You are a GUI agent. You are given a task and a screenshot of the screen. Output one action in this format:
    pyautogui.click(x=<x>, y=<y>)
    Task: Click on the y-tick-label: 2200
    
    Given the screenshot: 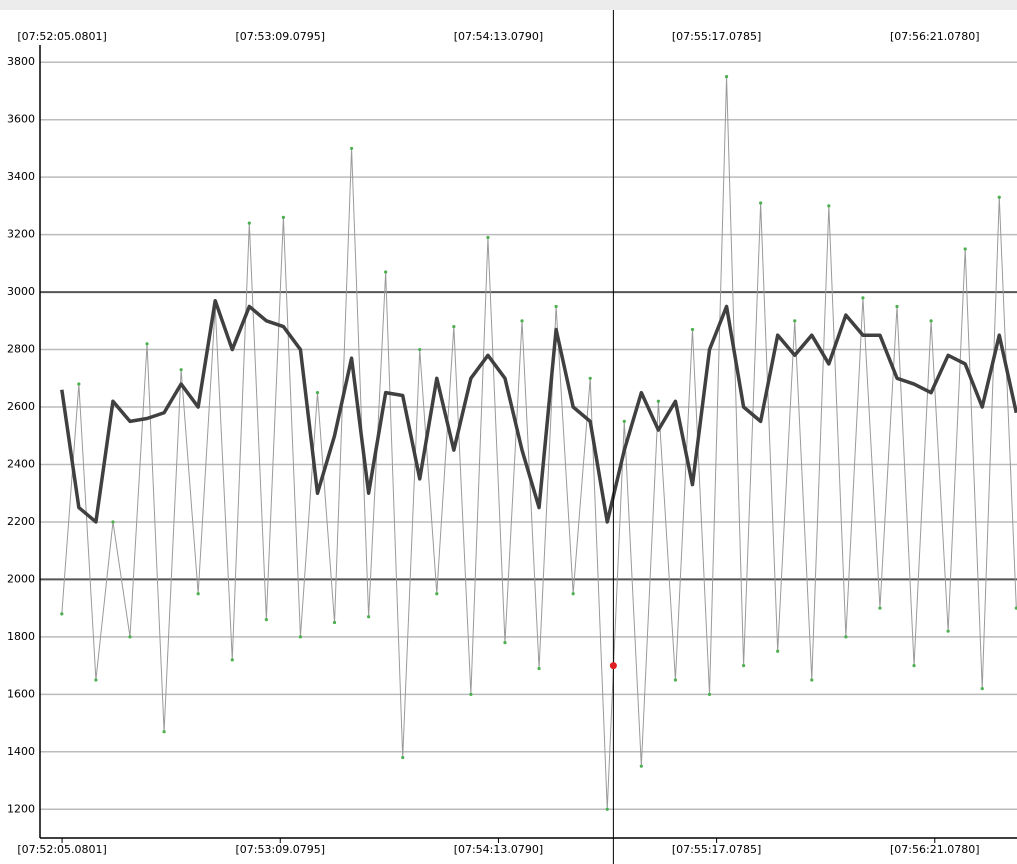 What is the action you would take?
    pyautogui.click(x=21, y=521)
    